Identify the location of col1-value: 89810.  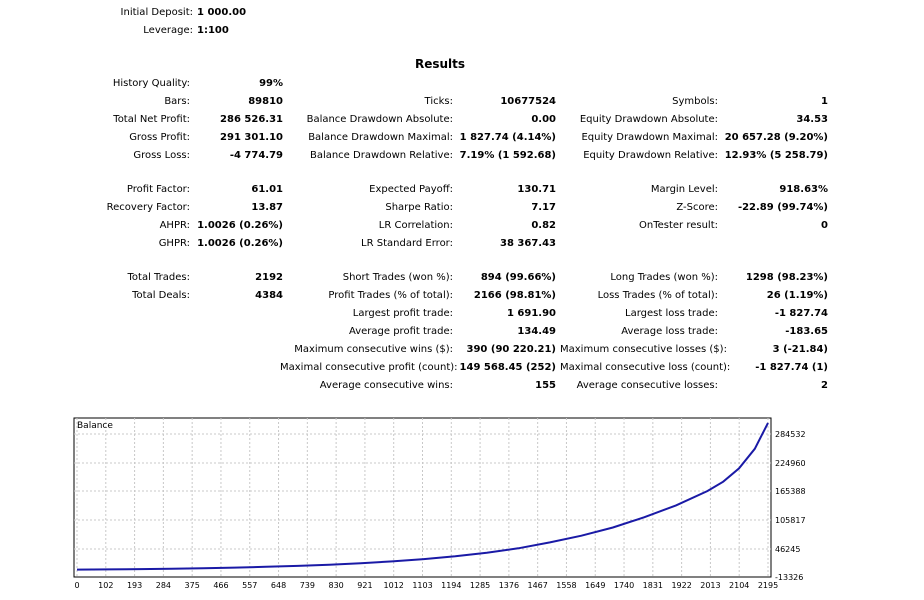
(265, 101).